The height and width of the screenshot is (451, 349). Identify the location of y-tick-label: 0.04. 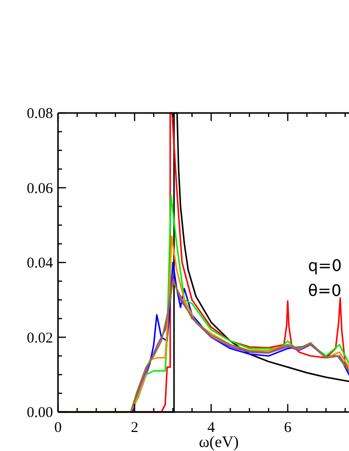
(40, 264).